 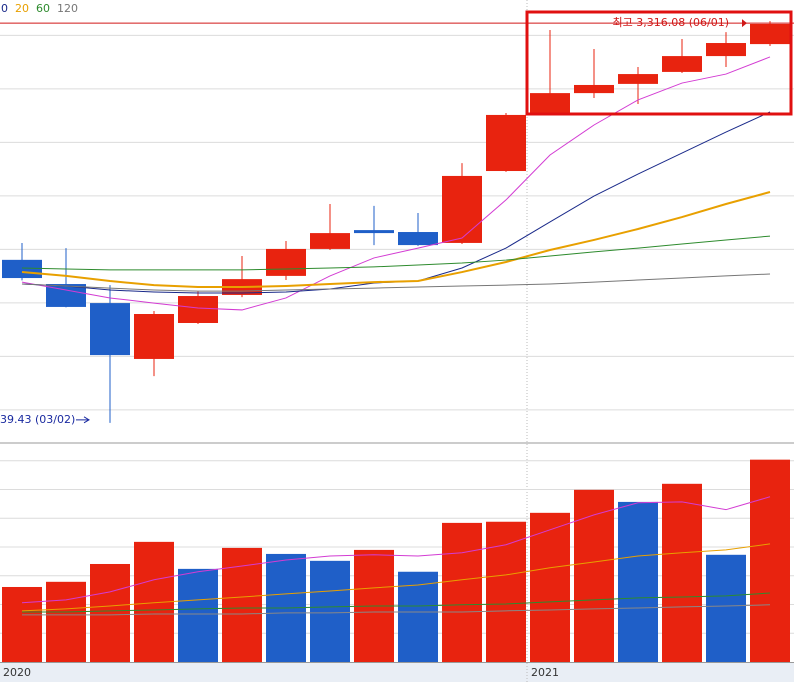 What do you see at coordinates (397, 672) in the screenshot?
I see `x-axis-strip` at bounding box center [397, 672].